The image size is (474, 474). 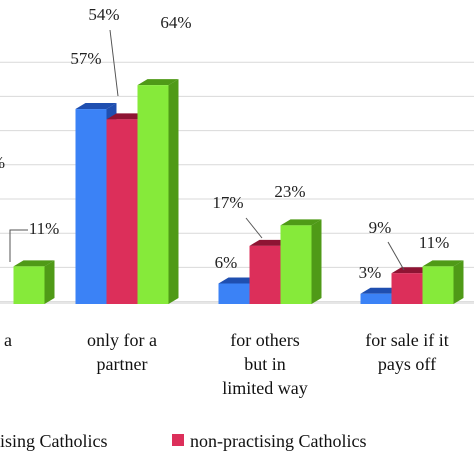 What do you see at coordinates (434, 242) in the screenshot?
I see `data-label-2-3: 11%` at bounding box center [434, 242].